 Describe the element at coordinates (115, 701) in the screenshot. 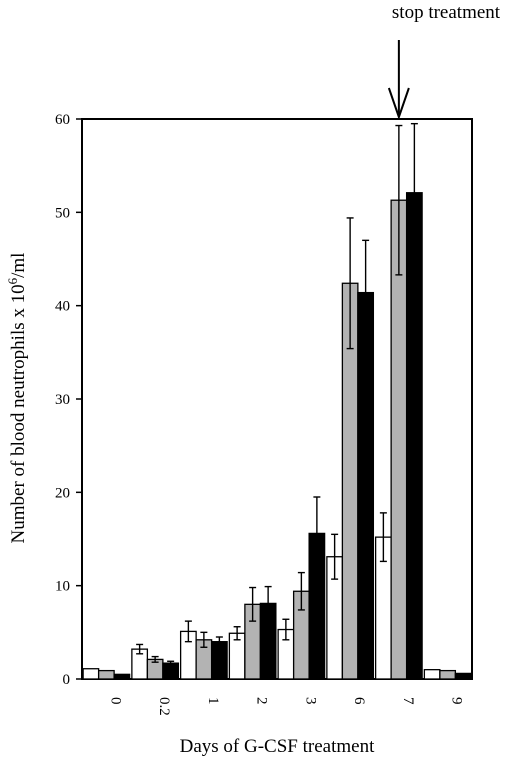

I see `x-tick-label: 0` at that location.